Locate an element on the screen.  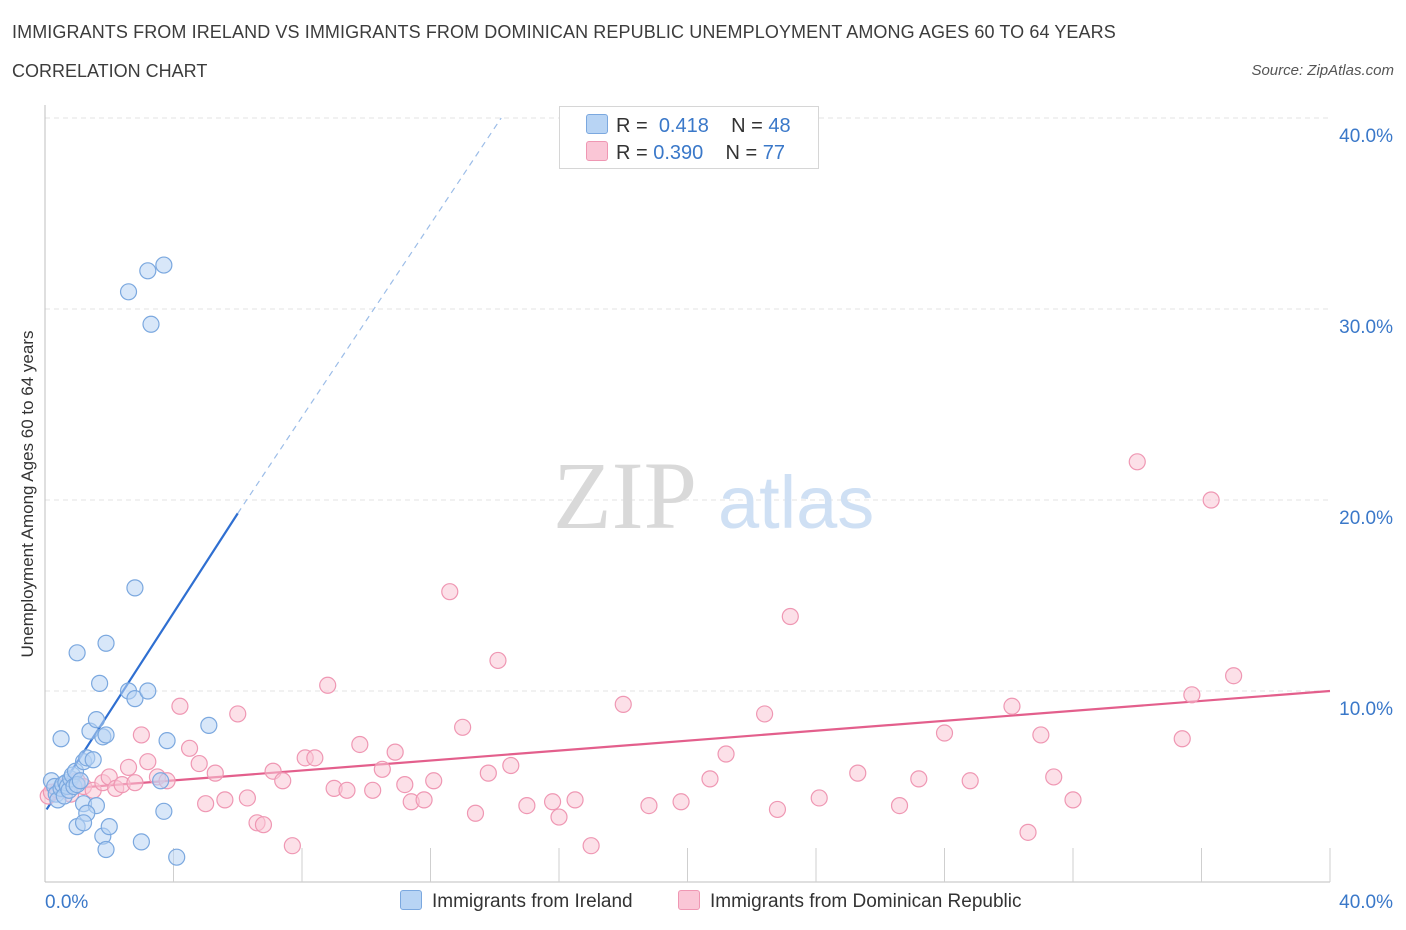
legend-row-dominican: R = 0.390 N = 77 is located at coordinates (685, 153).